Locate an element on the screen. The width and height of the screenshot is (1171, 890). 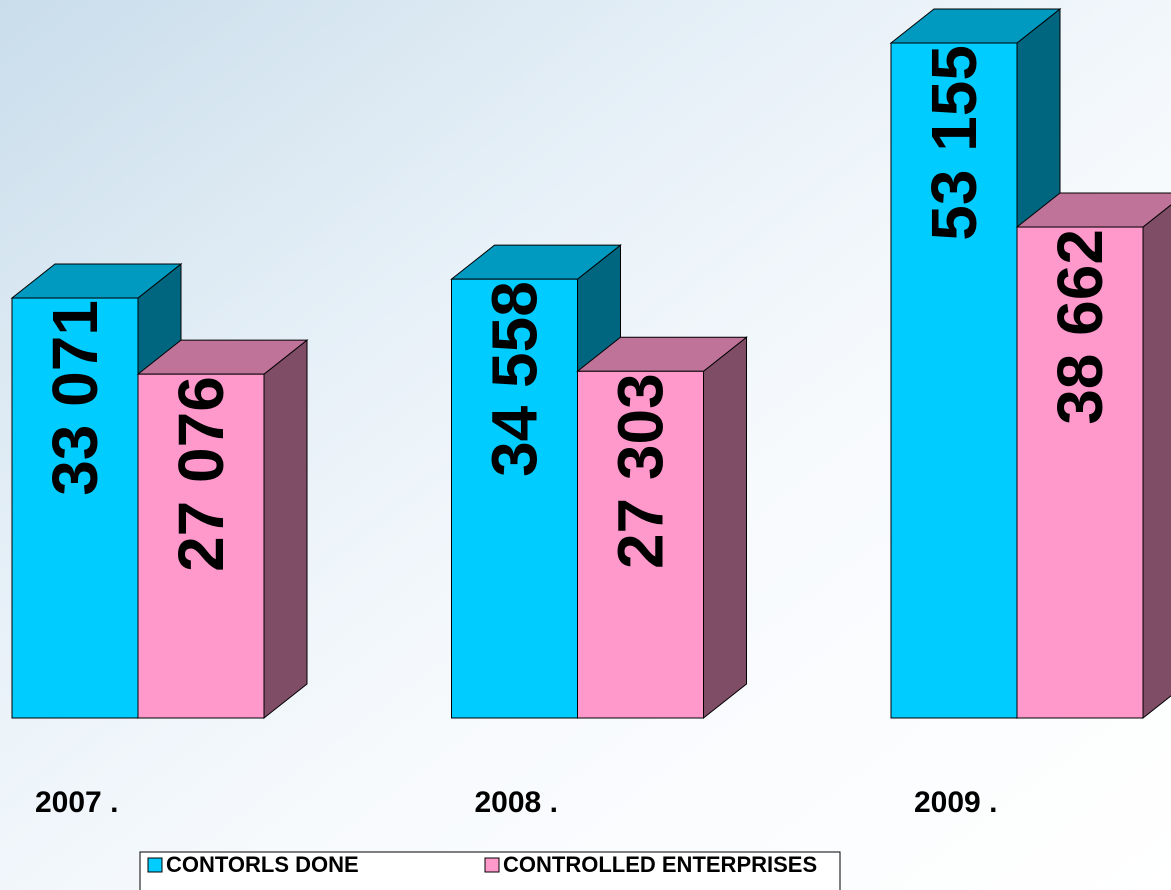
value-label: 27 076 is located at coordinates (201, 474).